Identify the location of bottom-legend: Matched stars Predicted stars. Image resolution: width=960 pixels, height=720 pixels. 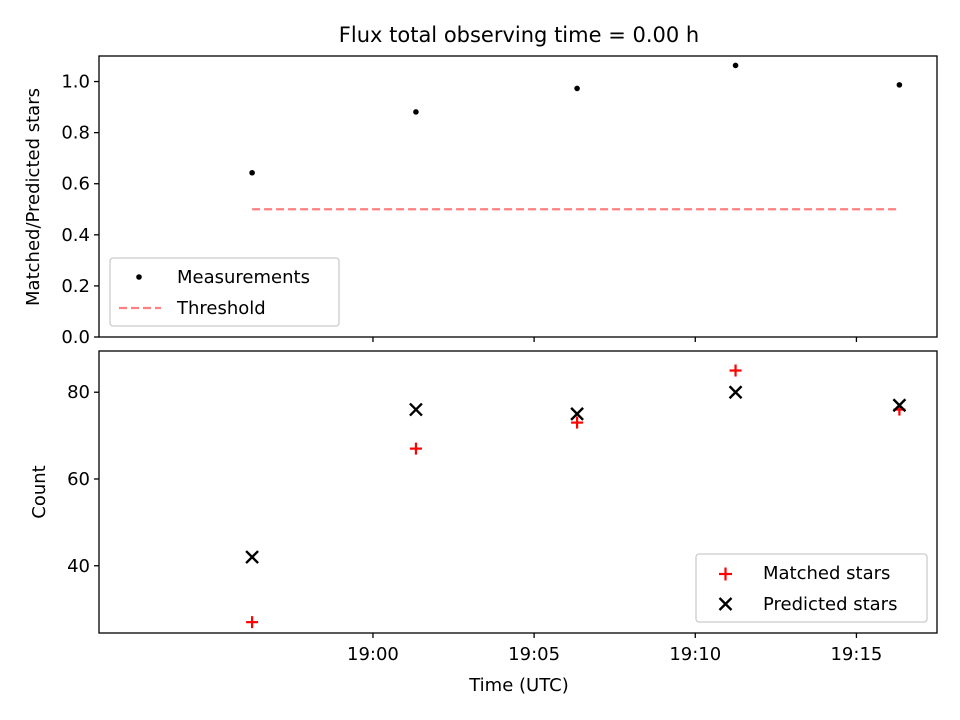
(811, 588).